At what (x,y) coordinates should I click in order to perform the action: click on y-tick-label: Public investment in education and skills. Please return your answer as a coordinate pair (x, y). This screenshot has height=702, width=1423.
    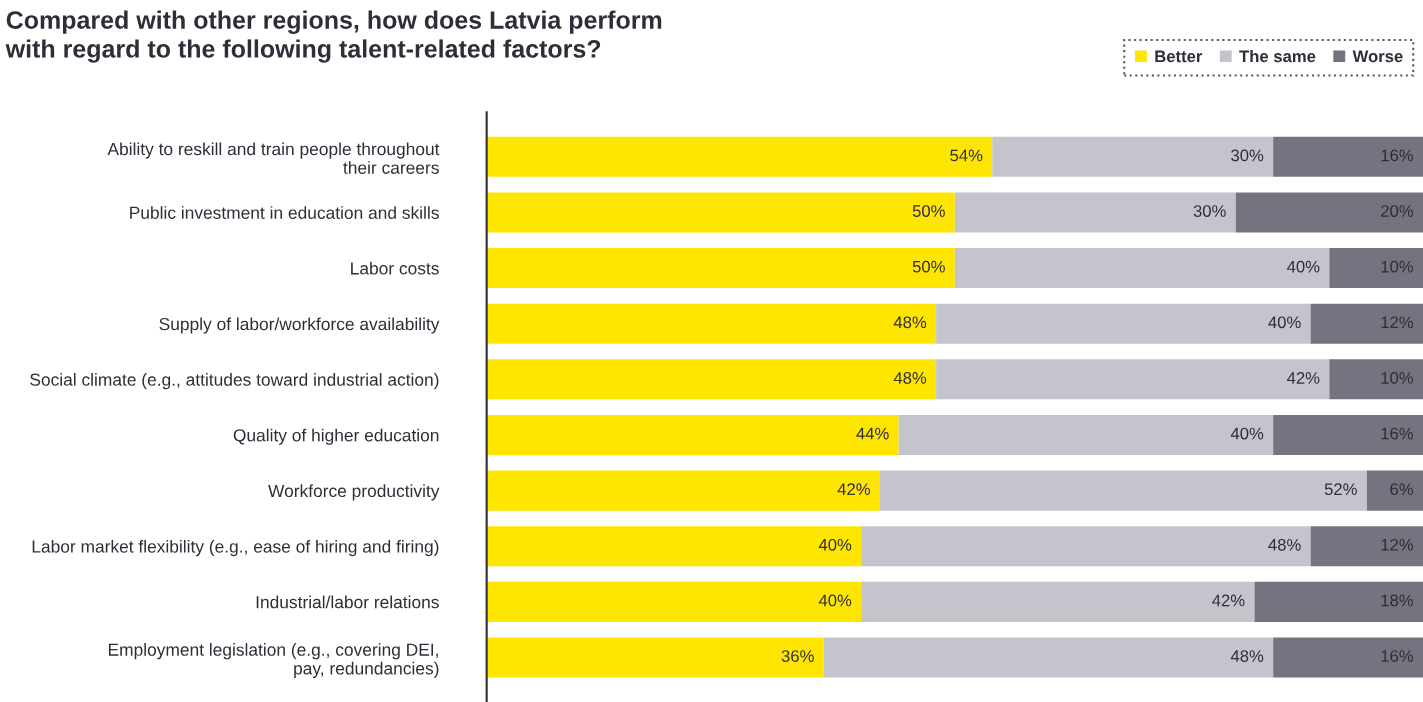
    Looking at the image, I should click on (284, 212).